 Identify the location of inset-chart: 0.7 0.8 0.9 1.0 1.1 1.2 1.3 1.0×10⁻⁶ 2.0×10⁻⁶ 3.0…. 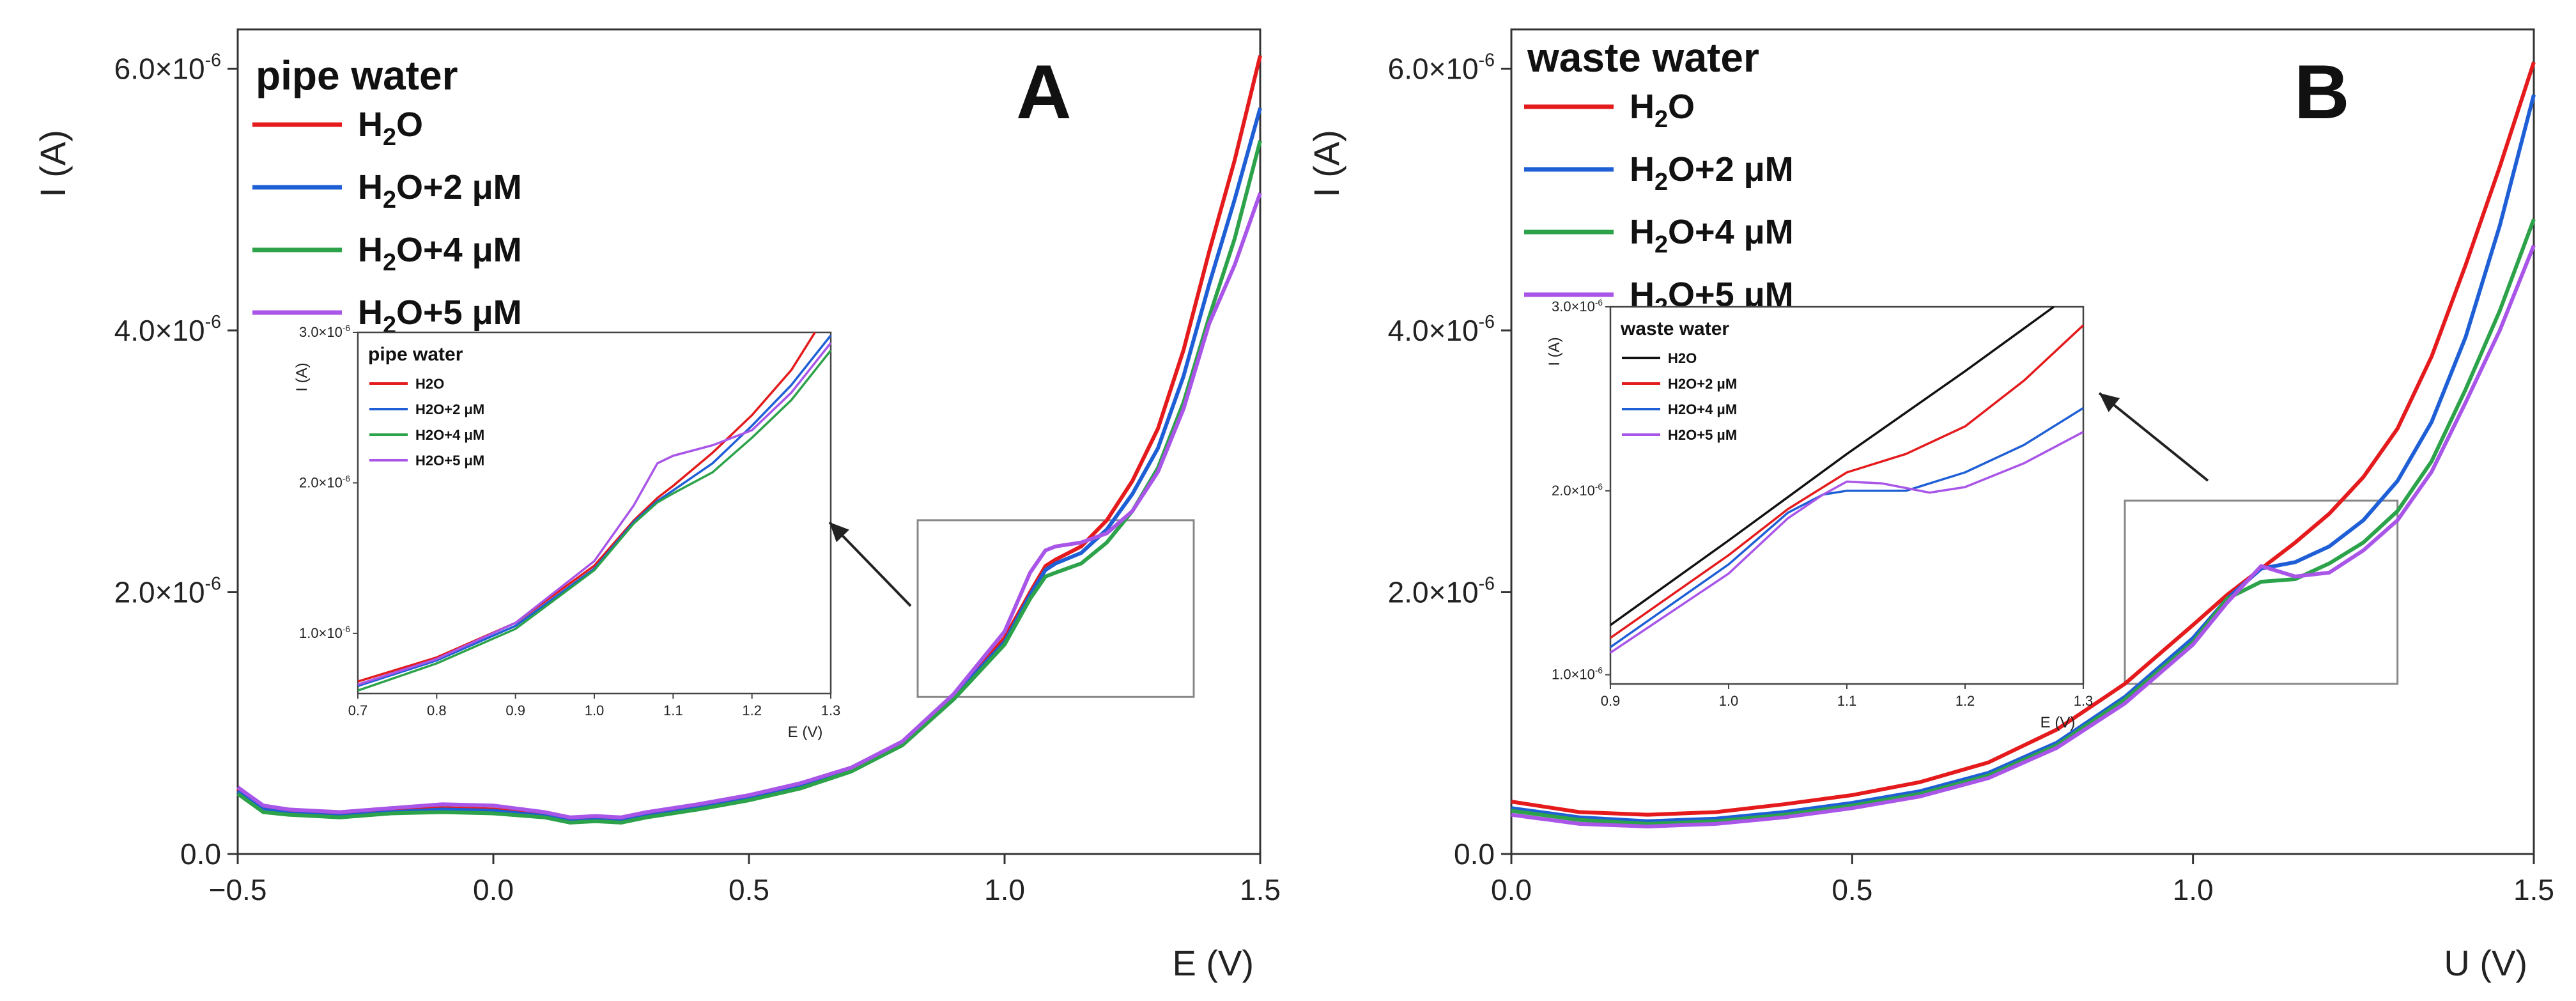
(566, 532).